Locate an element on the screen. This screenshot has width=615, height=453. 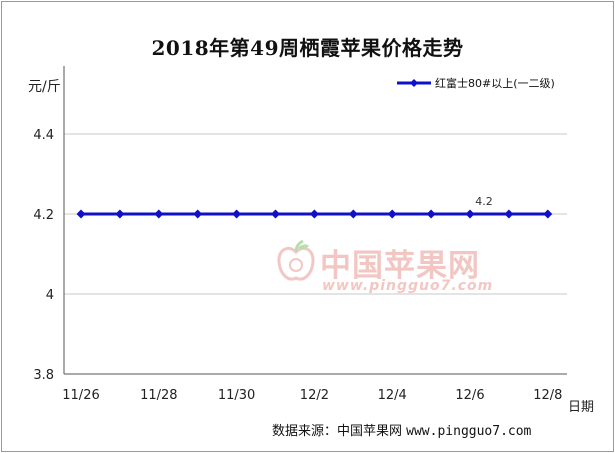
x-tick-label: 12/4 is located at coordinates (392, 395).